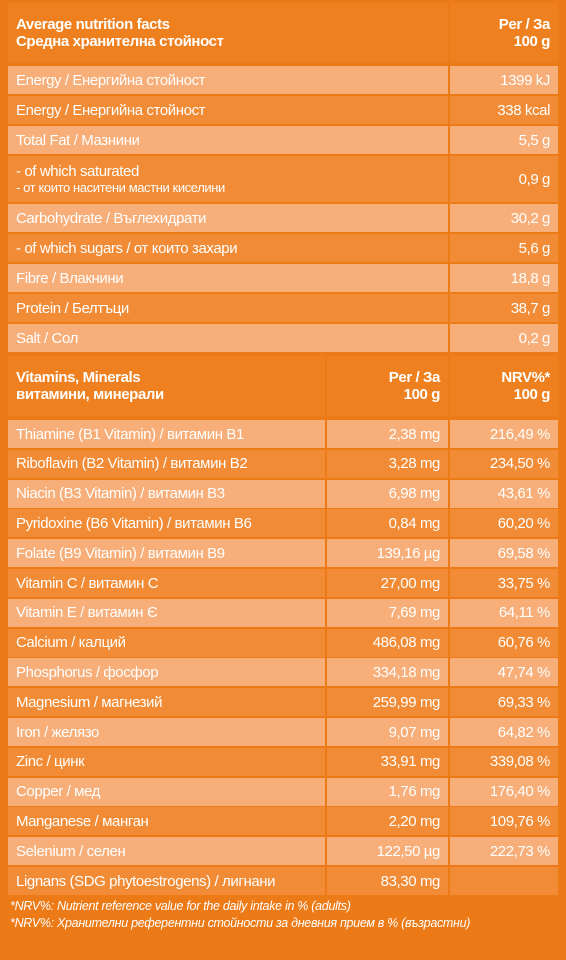 Image resolution: width=566 pixels, height=960 pixels. I want to click on header-cell: NRV%* 100 g, so click(504, 386).